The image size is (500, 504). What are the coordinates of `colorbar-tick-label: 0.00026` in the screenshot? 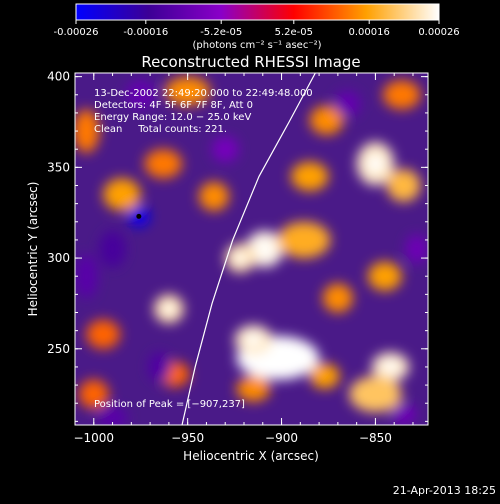 It's located at (438, 32).